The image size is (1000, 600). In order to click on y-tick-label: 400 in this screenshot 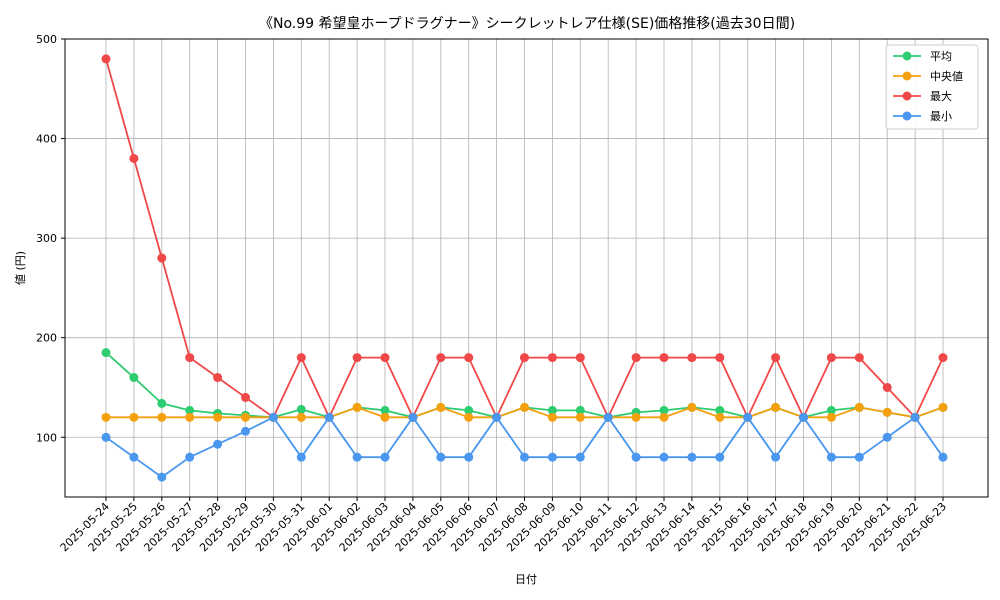, I will do `click(46, 139)`.